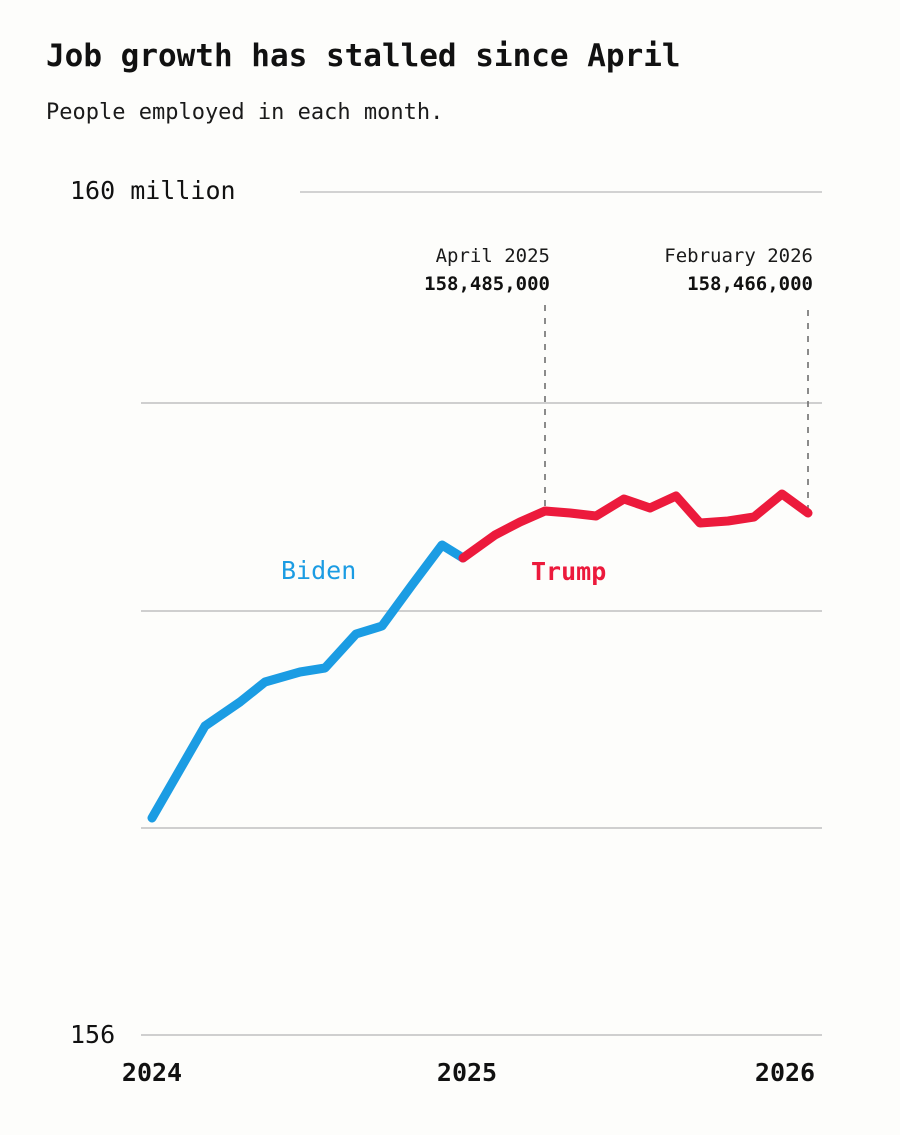 The width and height of the screenshot is (900, 1135). What do you see at coordinates (487, 283) in the screenshot?
I see `annotation-value: 158,485,000` at bounding box center [487, 283].